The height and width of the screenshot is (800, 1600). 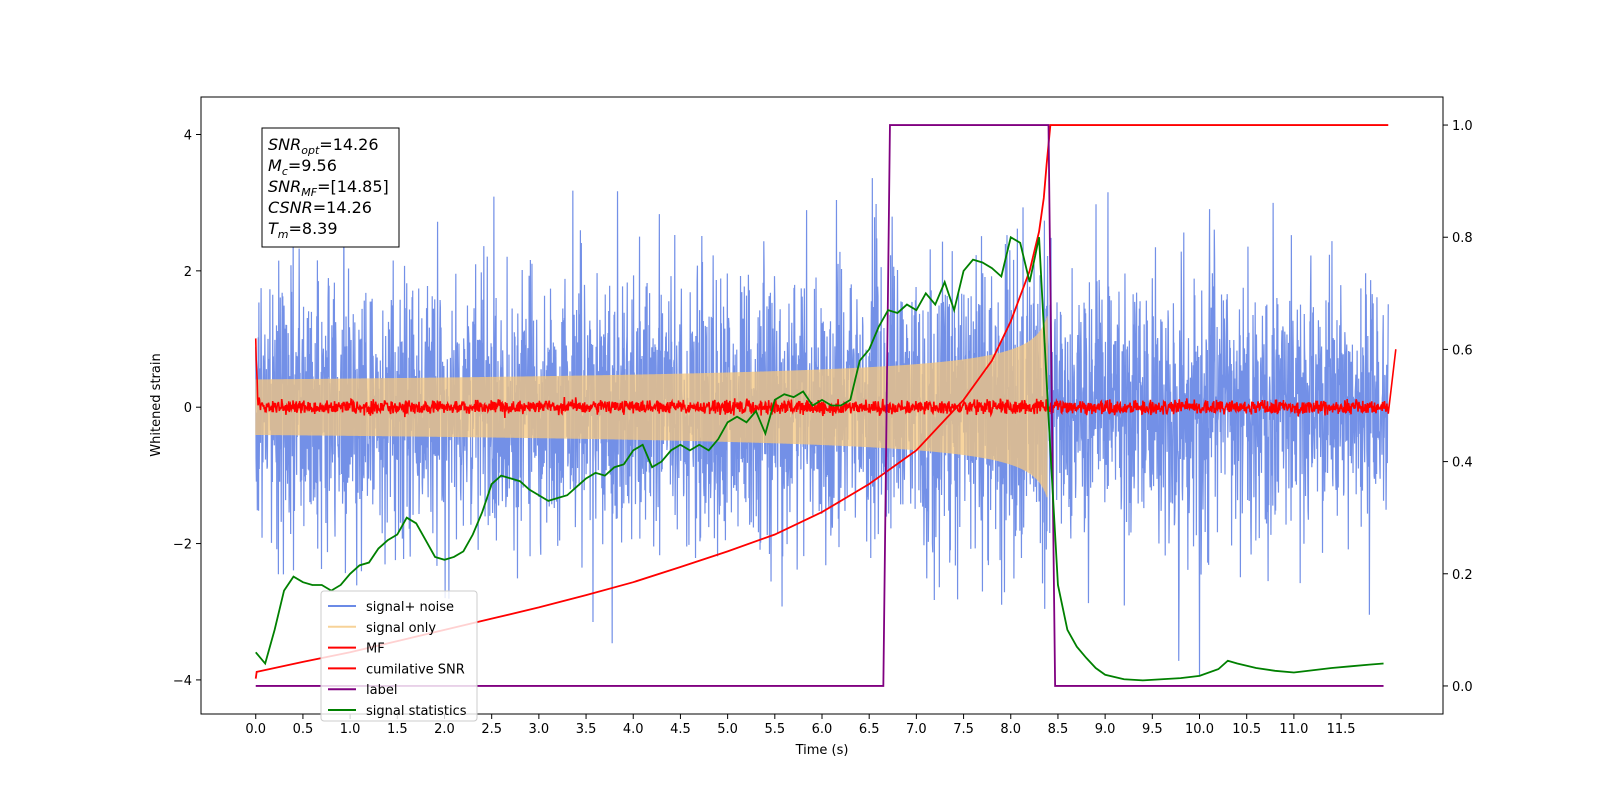 I want to click on x-axis-title: Time (s), so click(x=822, y=750).